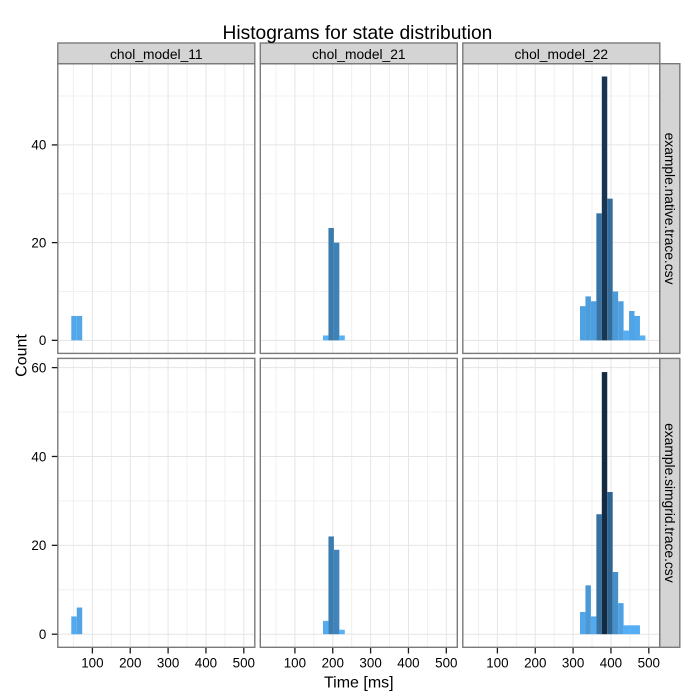 The width and height of the screenshot is (700, 700). What do you see at coordinates (359, 54) in the screenshot?
I see `svg-text: chol_model_21` at bounding box center [359, 54].